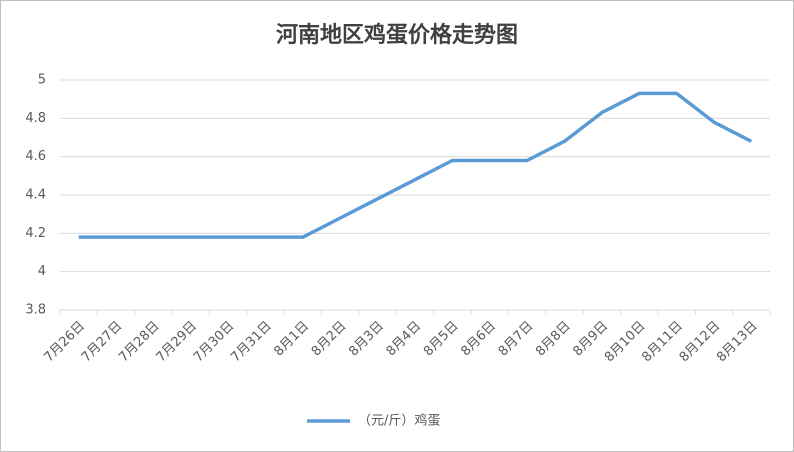 This screenshot has height=452, width=794. Describe the element at coordinates (35, 156) in the screenshot. I see `y-tick-label: 4.6` at that location.